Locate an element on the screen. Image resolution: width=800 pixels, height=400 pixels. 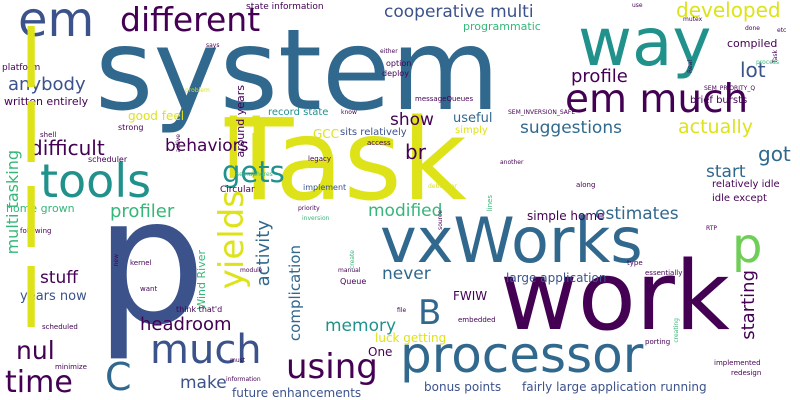
word: following is located at coordinates (36, 231).